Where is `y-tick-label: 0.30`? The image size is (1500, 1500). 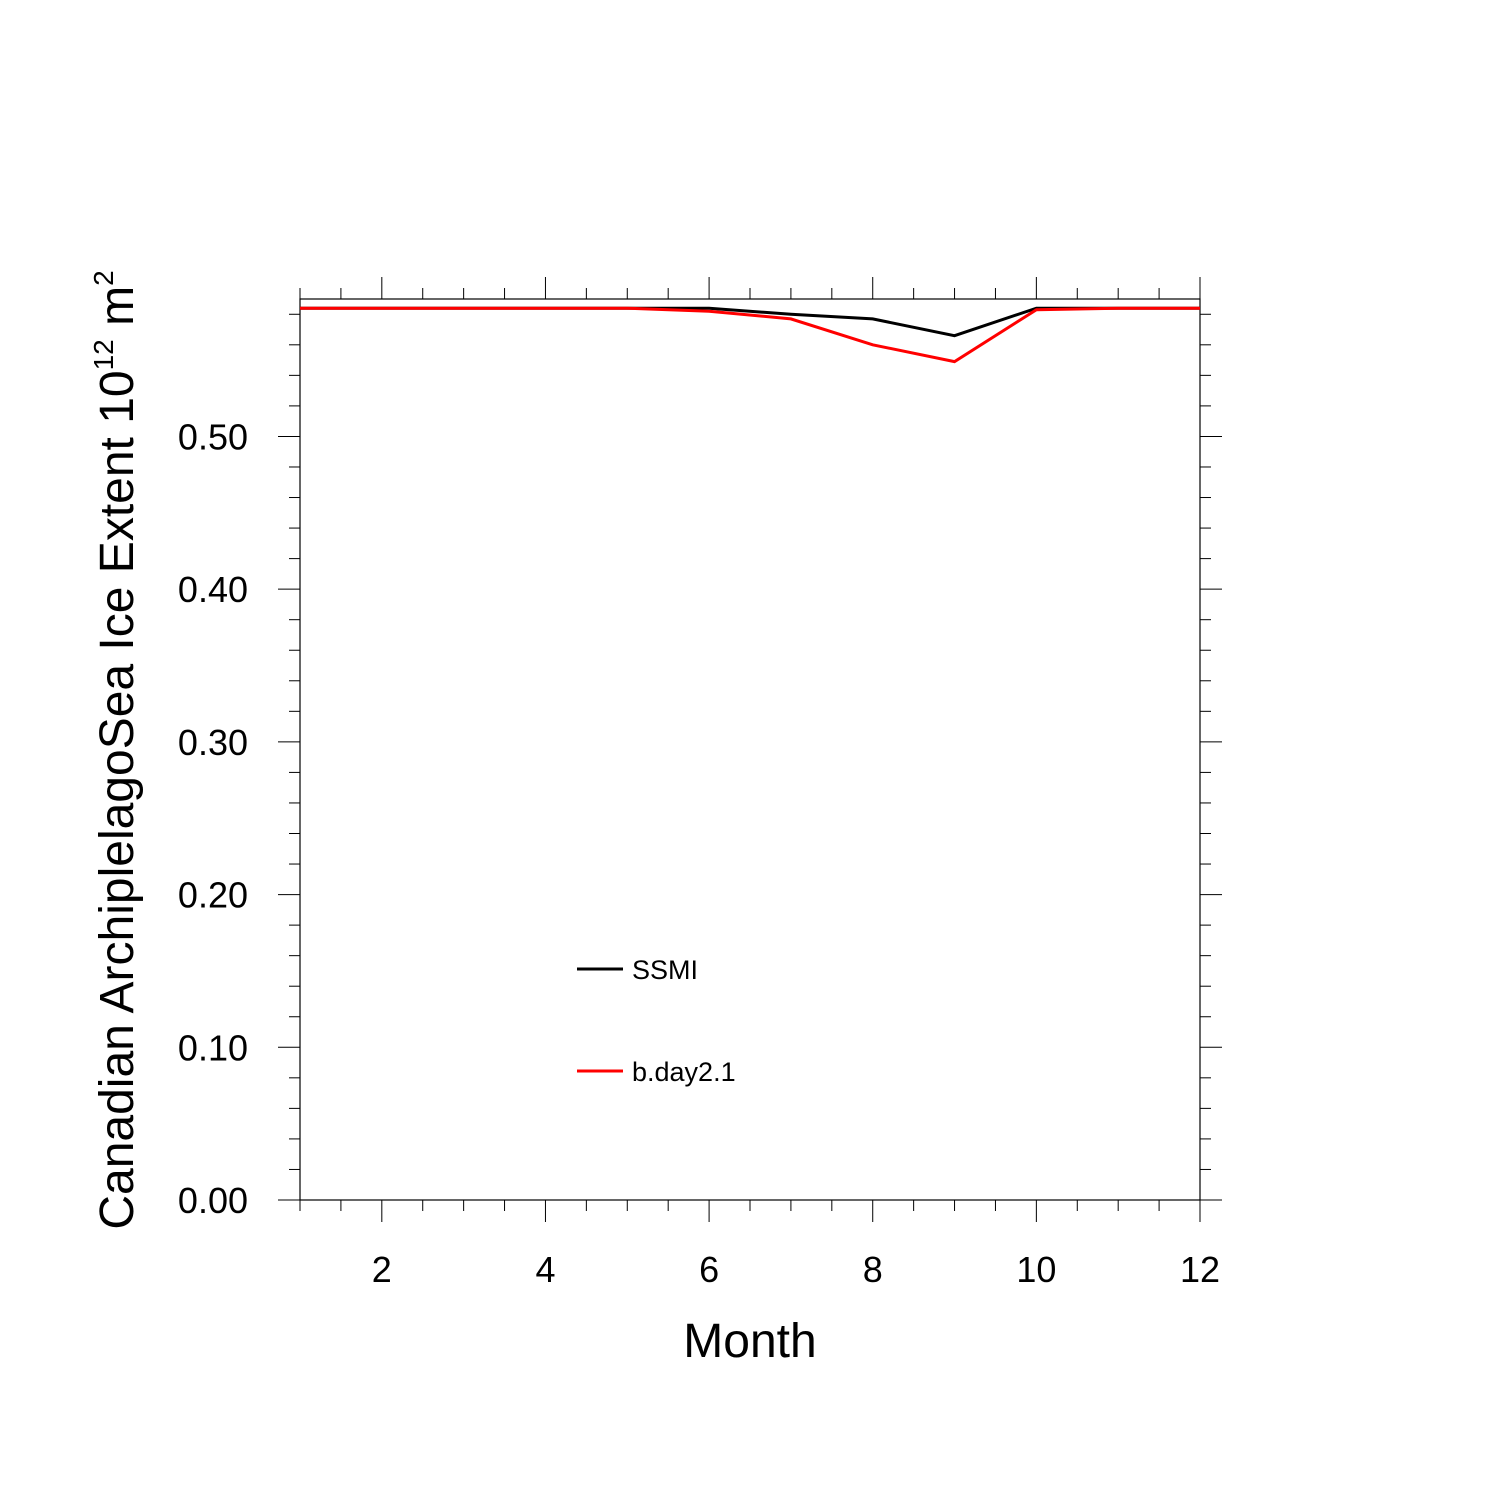
y-tick-label: 0.30 is located at coordinates (213, 742).